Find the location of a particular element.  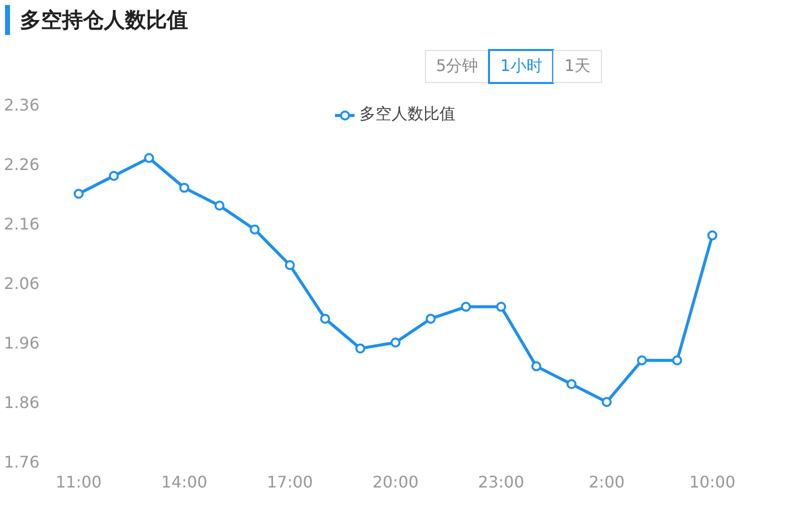

y-tick-label: 1.76 is located at coordinates (22, 462).